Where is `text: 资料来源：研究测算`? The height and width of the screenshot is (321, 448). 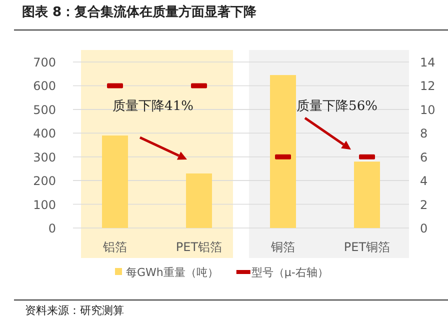 text: 资料来源：研究测算 is located at coordinates (74, 310).